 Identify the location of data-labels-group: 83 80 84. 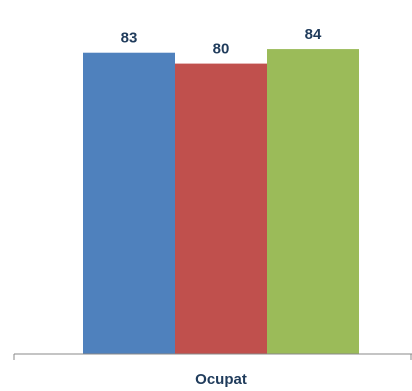
(221, 42).